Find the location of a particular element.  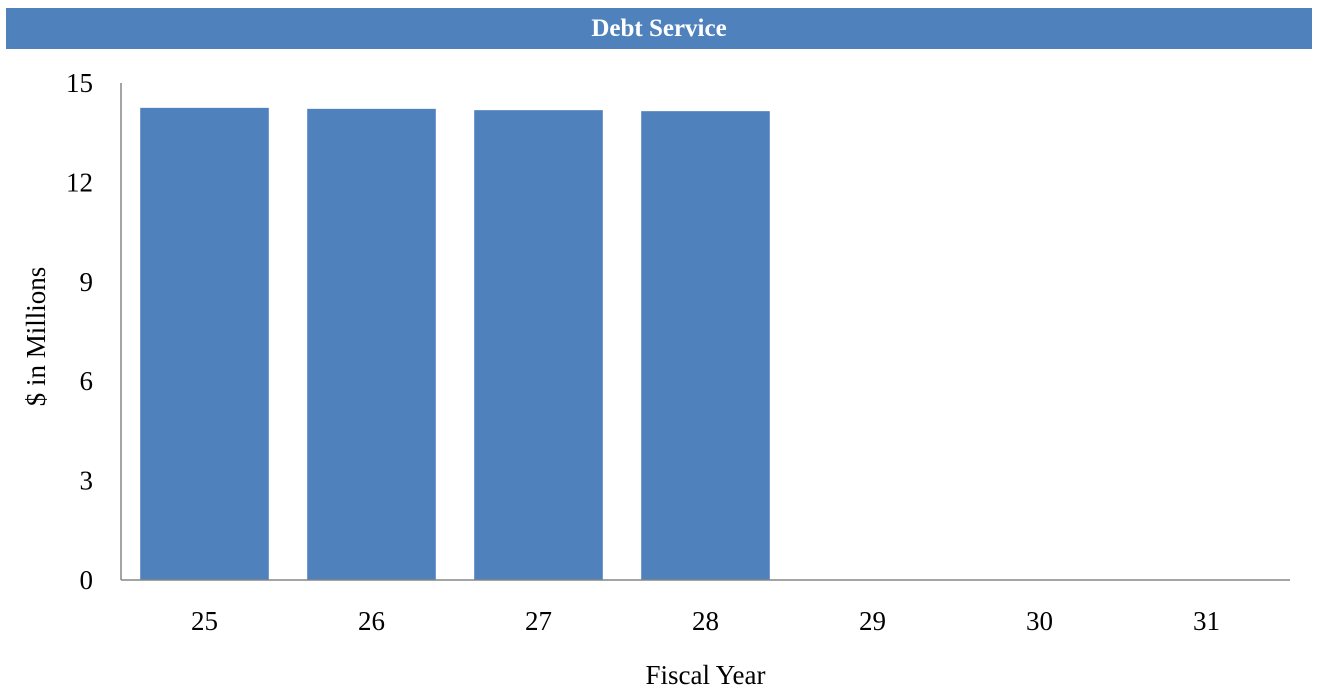

x-tick-labels: 25 26 27 28 29 30 31 is located at coordinates (705, 621).